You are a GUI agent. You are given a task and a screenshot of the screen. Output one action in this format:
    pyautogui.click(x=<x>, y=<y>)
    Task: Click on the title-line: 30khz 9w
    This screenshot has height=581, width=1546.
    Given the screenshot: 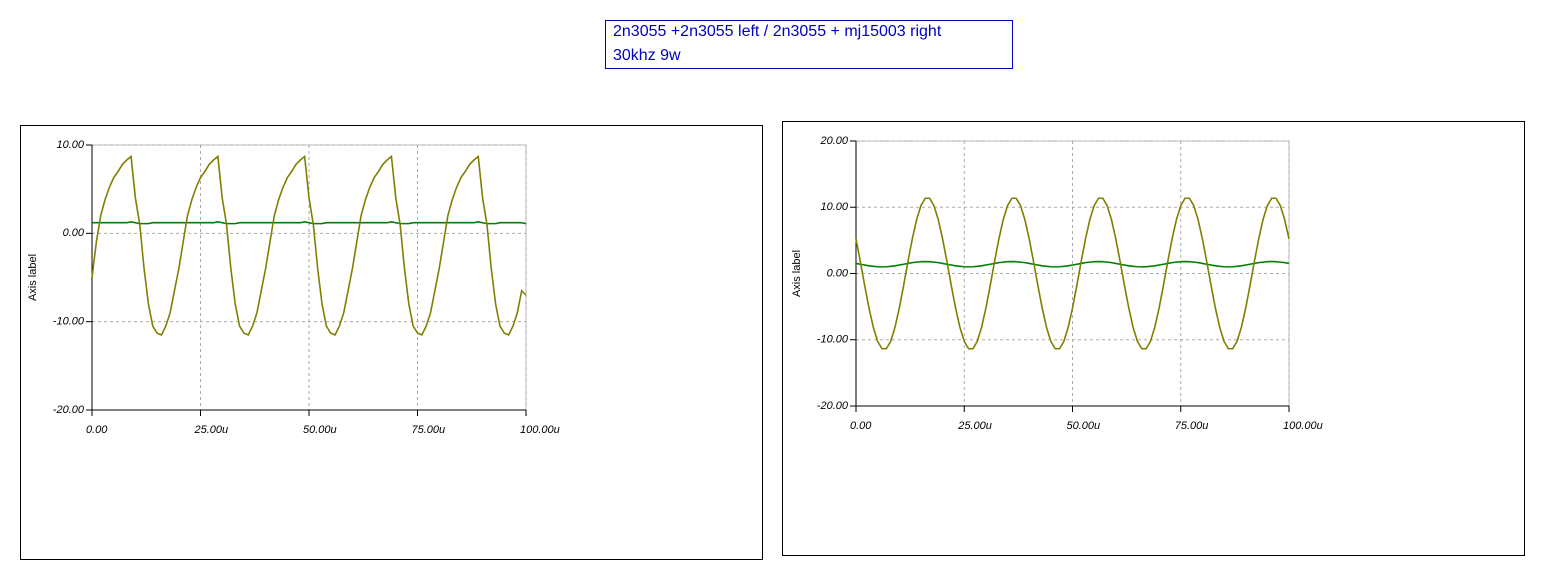 What is the action you would take?
    pyautogui.click(x=647, y=55)
    